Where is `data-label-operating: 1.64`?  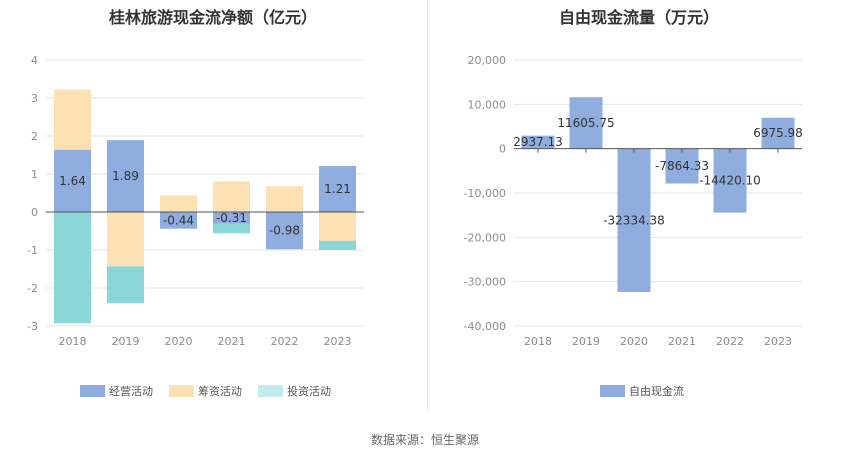
data-label-operating: 1.64 is located at coordinates (72, 181).